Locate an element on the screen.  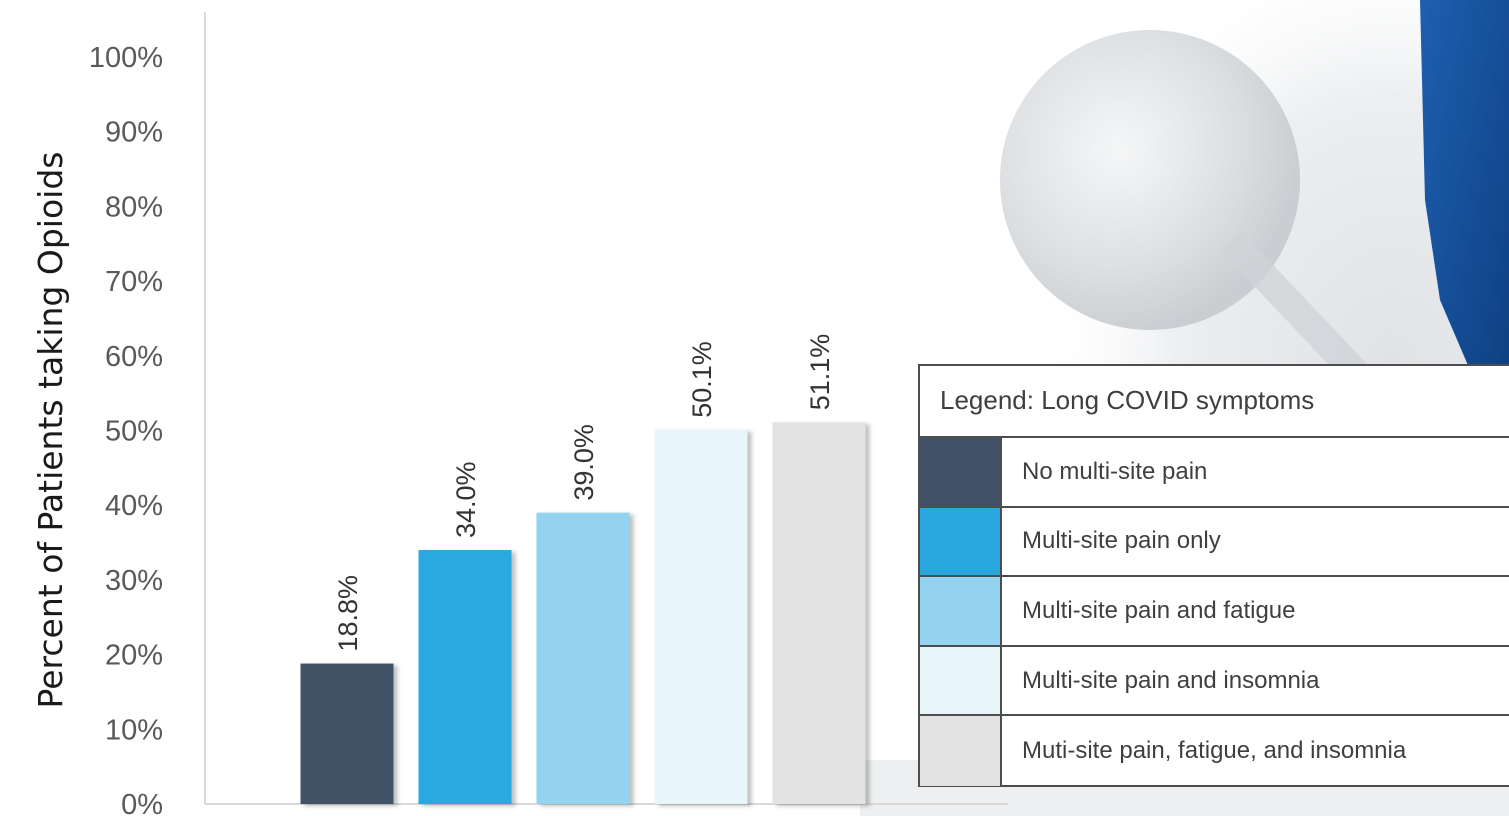
bar-data-label: 50.1% is located at coordinates (702, 379).